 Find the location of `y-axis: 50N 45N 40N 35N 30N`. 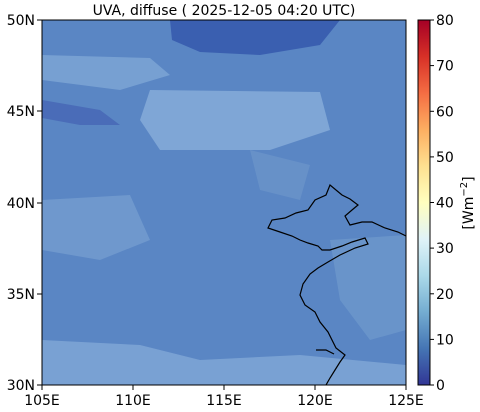

y-axis: 50N 45N 40N 35N 30N is located at coordinates (24, 203).